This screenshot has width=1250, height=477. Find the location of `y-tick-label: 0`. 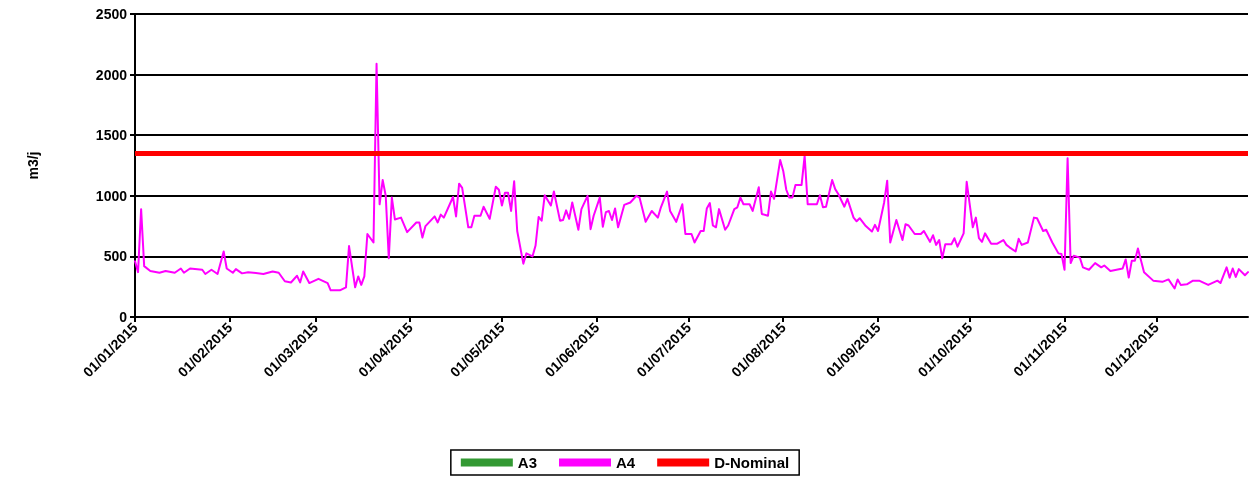

y-tick-label: 0 is located at coordinates (123, 317).